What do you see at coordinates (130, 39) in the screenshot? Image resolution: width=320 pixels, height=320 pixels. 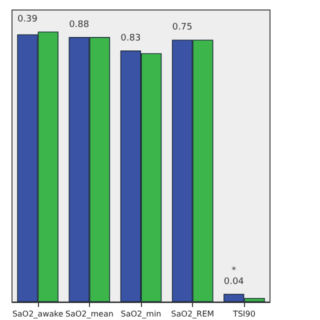 I see `annotation: 0.83` at bounding box center [130, 39].